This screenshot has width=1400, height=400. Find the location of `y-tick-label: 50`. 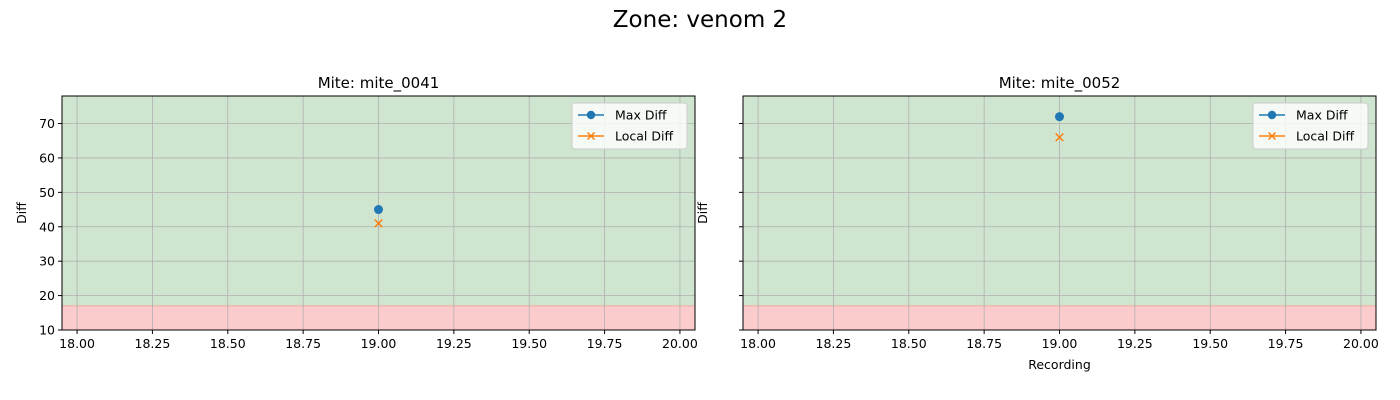

y-tick-label: 50 is located at coordinates (47, 192).